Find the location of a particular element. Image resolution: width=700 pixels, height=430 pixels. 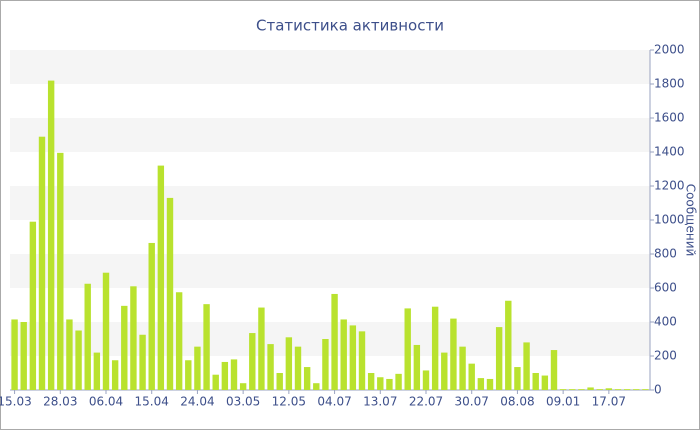

x-tick-label: 08.08 is located at coordinates (517, 402).